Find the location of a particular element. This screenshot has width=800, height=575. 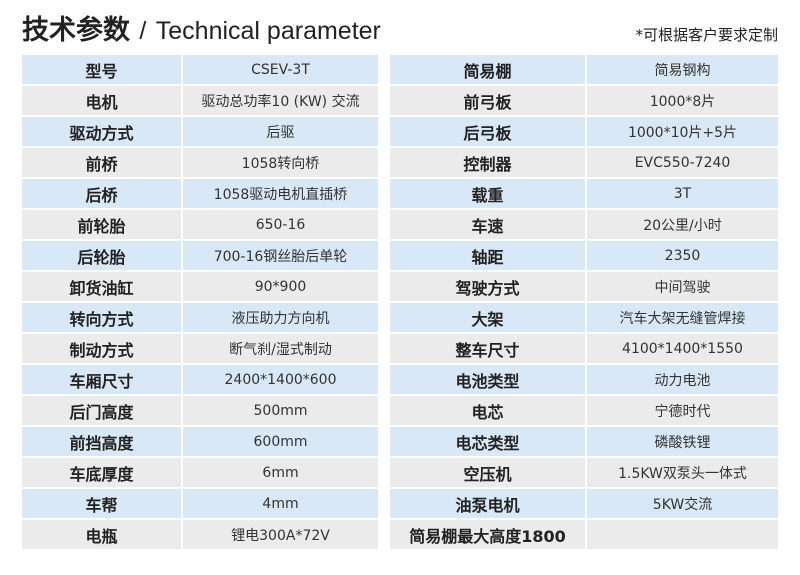

table-row: 电池类型 动力电池 is located at coordinates (584, 380).